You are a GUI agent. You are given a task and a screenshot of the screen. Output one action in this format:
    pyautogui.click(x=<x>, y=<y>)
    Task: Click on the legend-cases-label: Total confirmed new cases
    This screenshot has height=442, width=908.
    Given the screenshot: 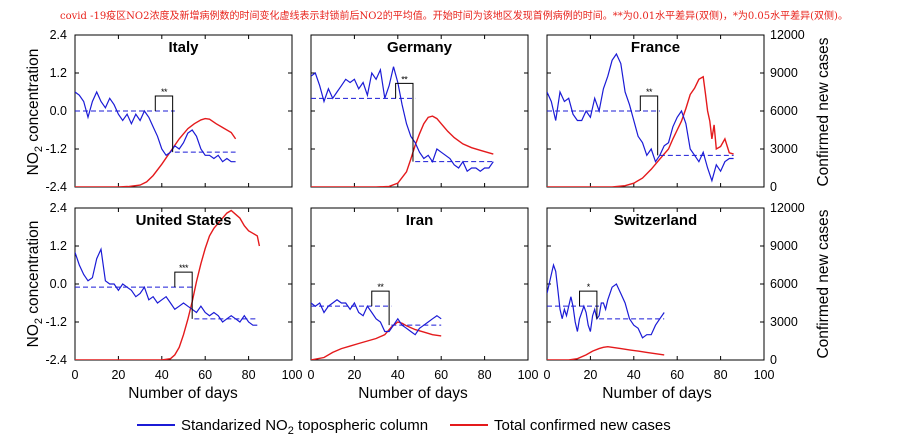 What is the action you would take?
    pyautogui.click(x=582, y=425)
    